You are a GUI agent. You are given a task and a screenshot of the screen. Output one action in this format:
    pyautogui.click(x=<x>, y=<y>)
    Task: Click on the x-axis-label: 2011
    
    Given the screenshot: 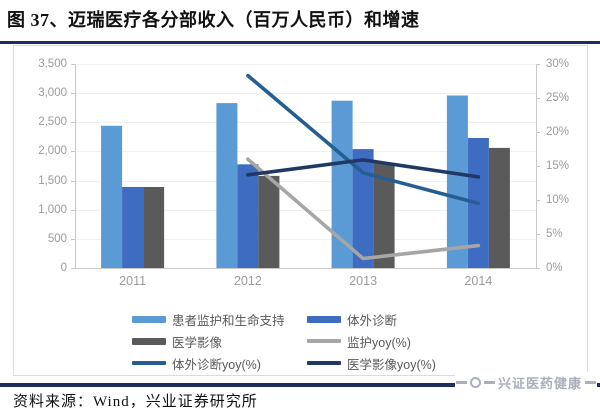 What is the action you would take?
    pyautogui.click(x=133, y=281)
    